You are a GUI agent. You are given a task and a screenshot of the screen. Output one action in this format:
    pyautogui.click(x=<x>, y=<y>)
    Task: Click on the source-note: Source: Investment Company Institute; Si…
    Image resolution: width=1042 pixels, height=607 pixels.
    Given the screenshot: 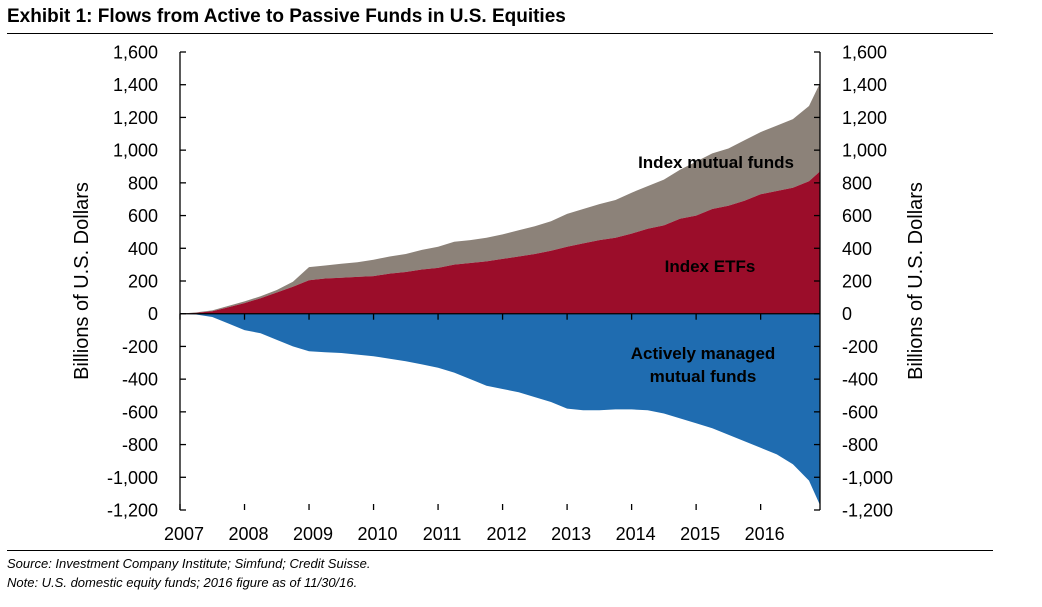 What is the action you would take?
    pyautogui.click(x=189, y=563)
    